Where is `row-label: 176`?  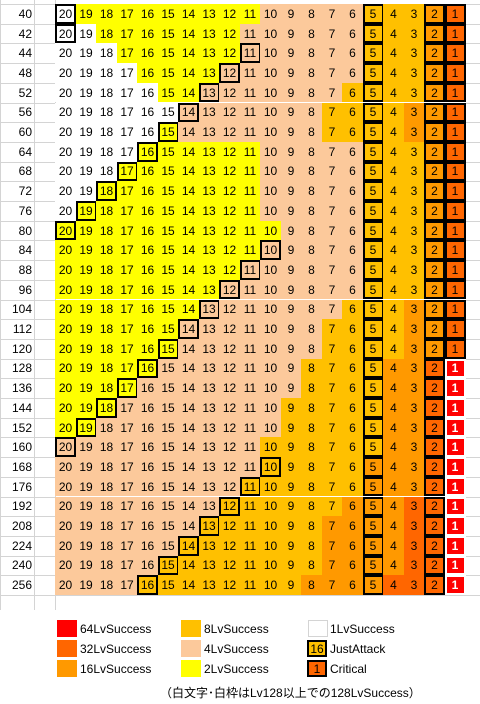
row-label: 176 is located at coordinates (21, 486).